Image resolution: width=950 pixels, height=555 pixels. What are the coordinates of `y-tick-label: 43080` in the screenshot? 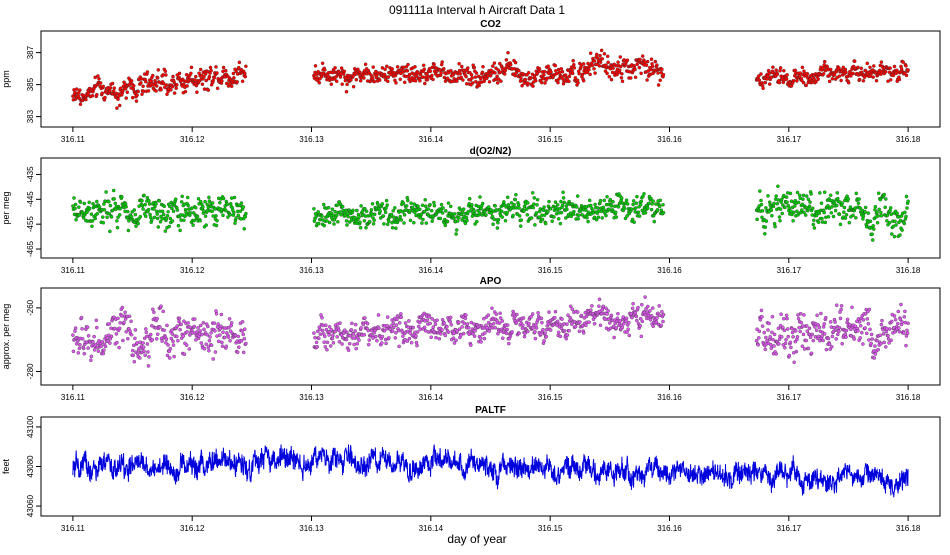 It's located at (30, 466).